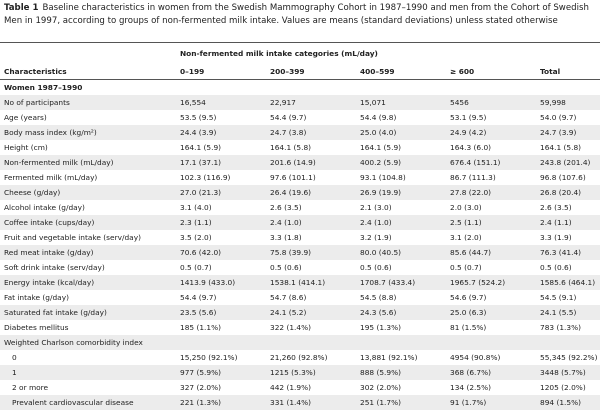 Image resolution: width=600 pixels, height=412 pixels. What do you see at coordinates (380, 387) in the screenshot?
I see `cell: 302 (2.0%)` at bounding box center [380, 387].